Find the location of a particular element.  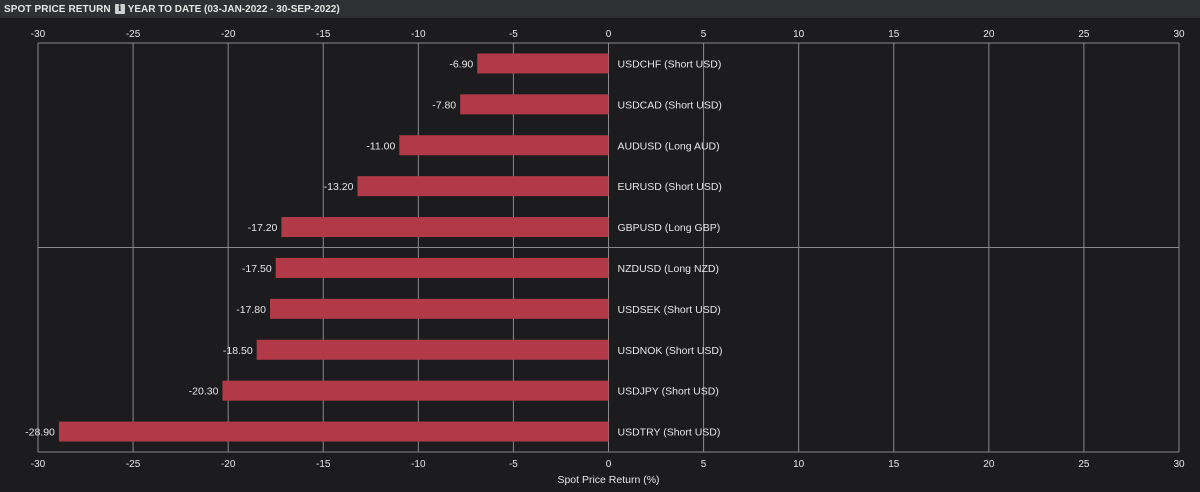

x-tick-label-bottom: -25 is located at coordinates (133, 464).